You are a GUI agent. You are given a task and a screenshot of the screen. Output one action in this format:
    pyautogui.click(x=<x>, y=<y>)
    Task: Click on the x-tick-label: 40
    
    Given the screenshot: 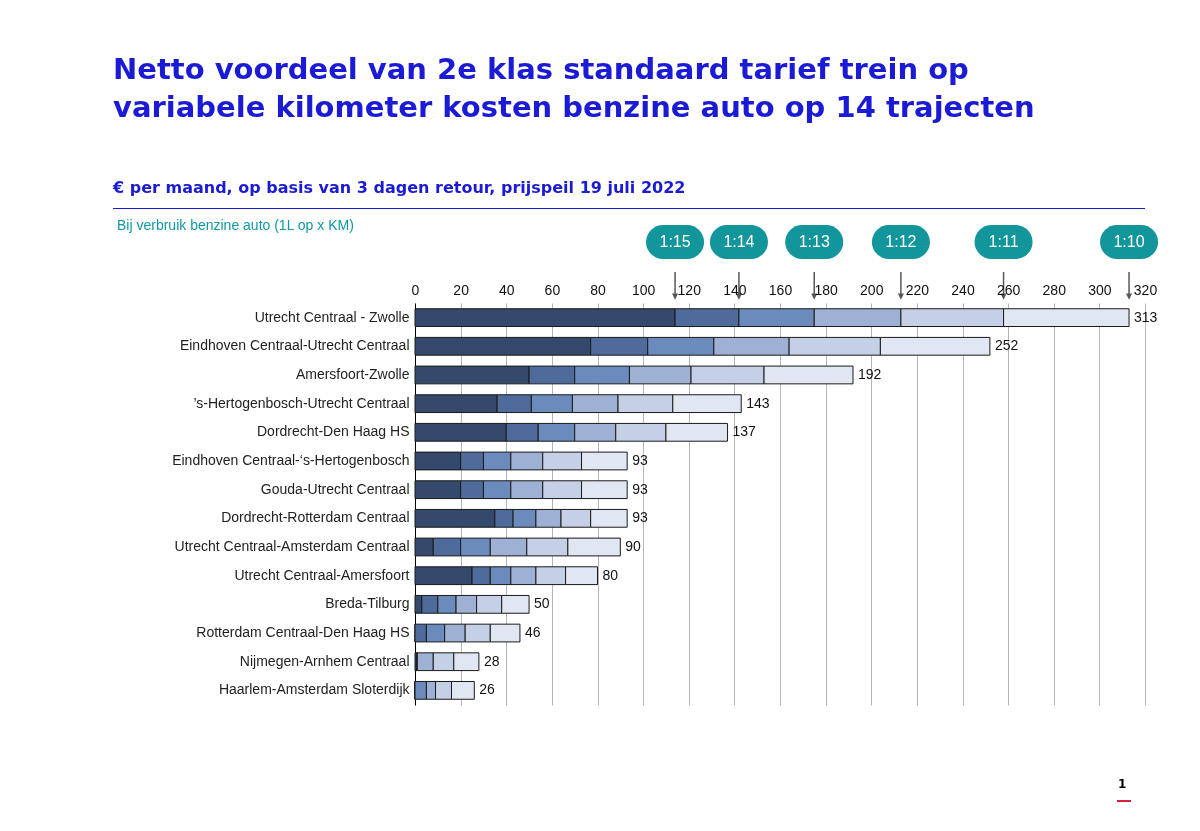 What is the action you would take?
    pyautogui.click(x=506, y=289)
    